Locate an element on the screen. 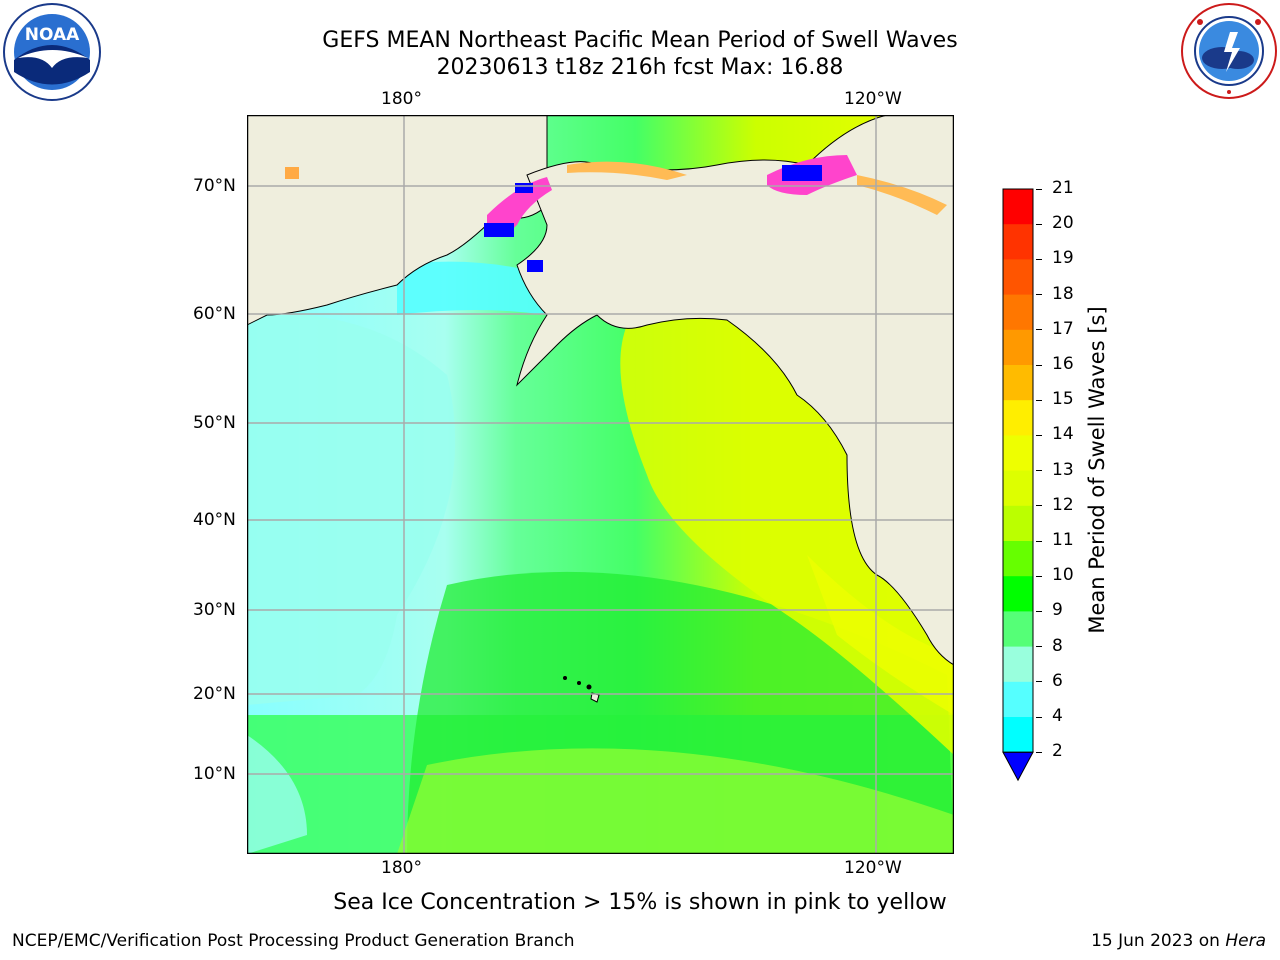 The height and width of the screenshot is (960, 1280). lon-label-top-180: 180° is located at coordinates (401, 99).